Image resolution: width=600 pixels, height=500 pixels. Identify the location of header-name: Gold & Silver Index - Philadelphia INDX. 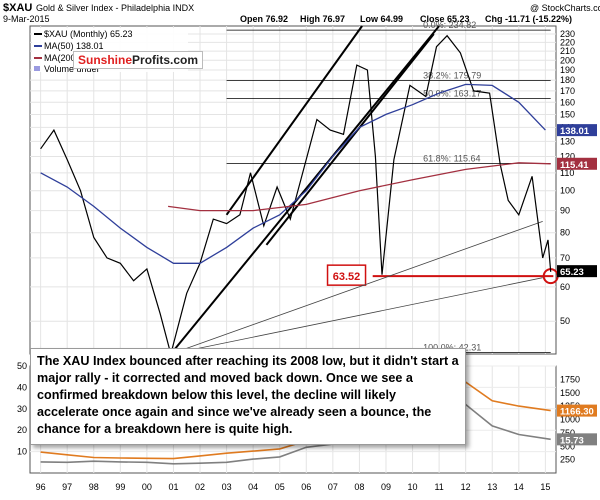
(115, 8).